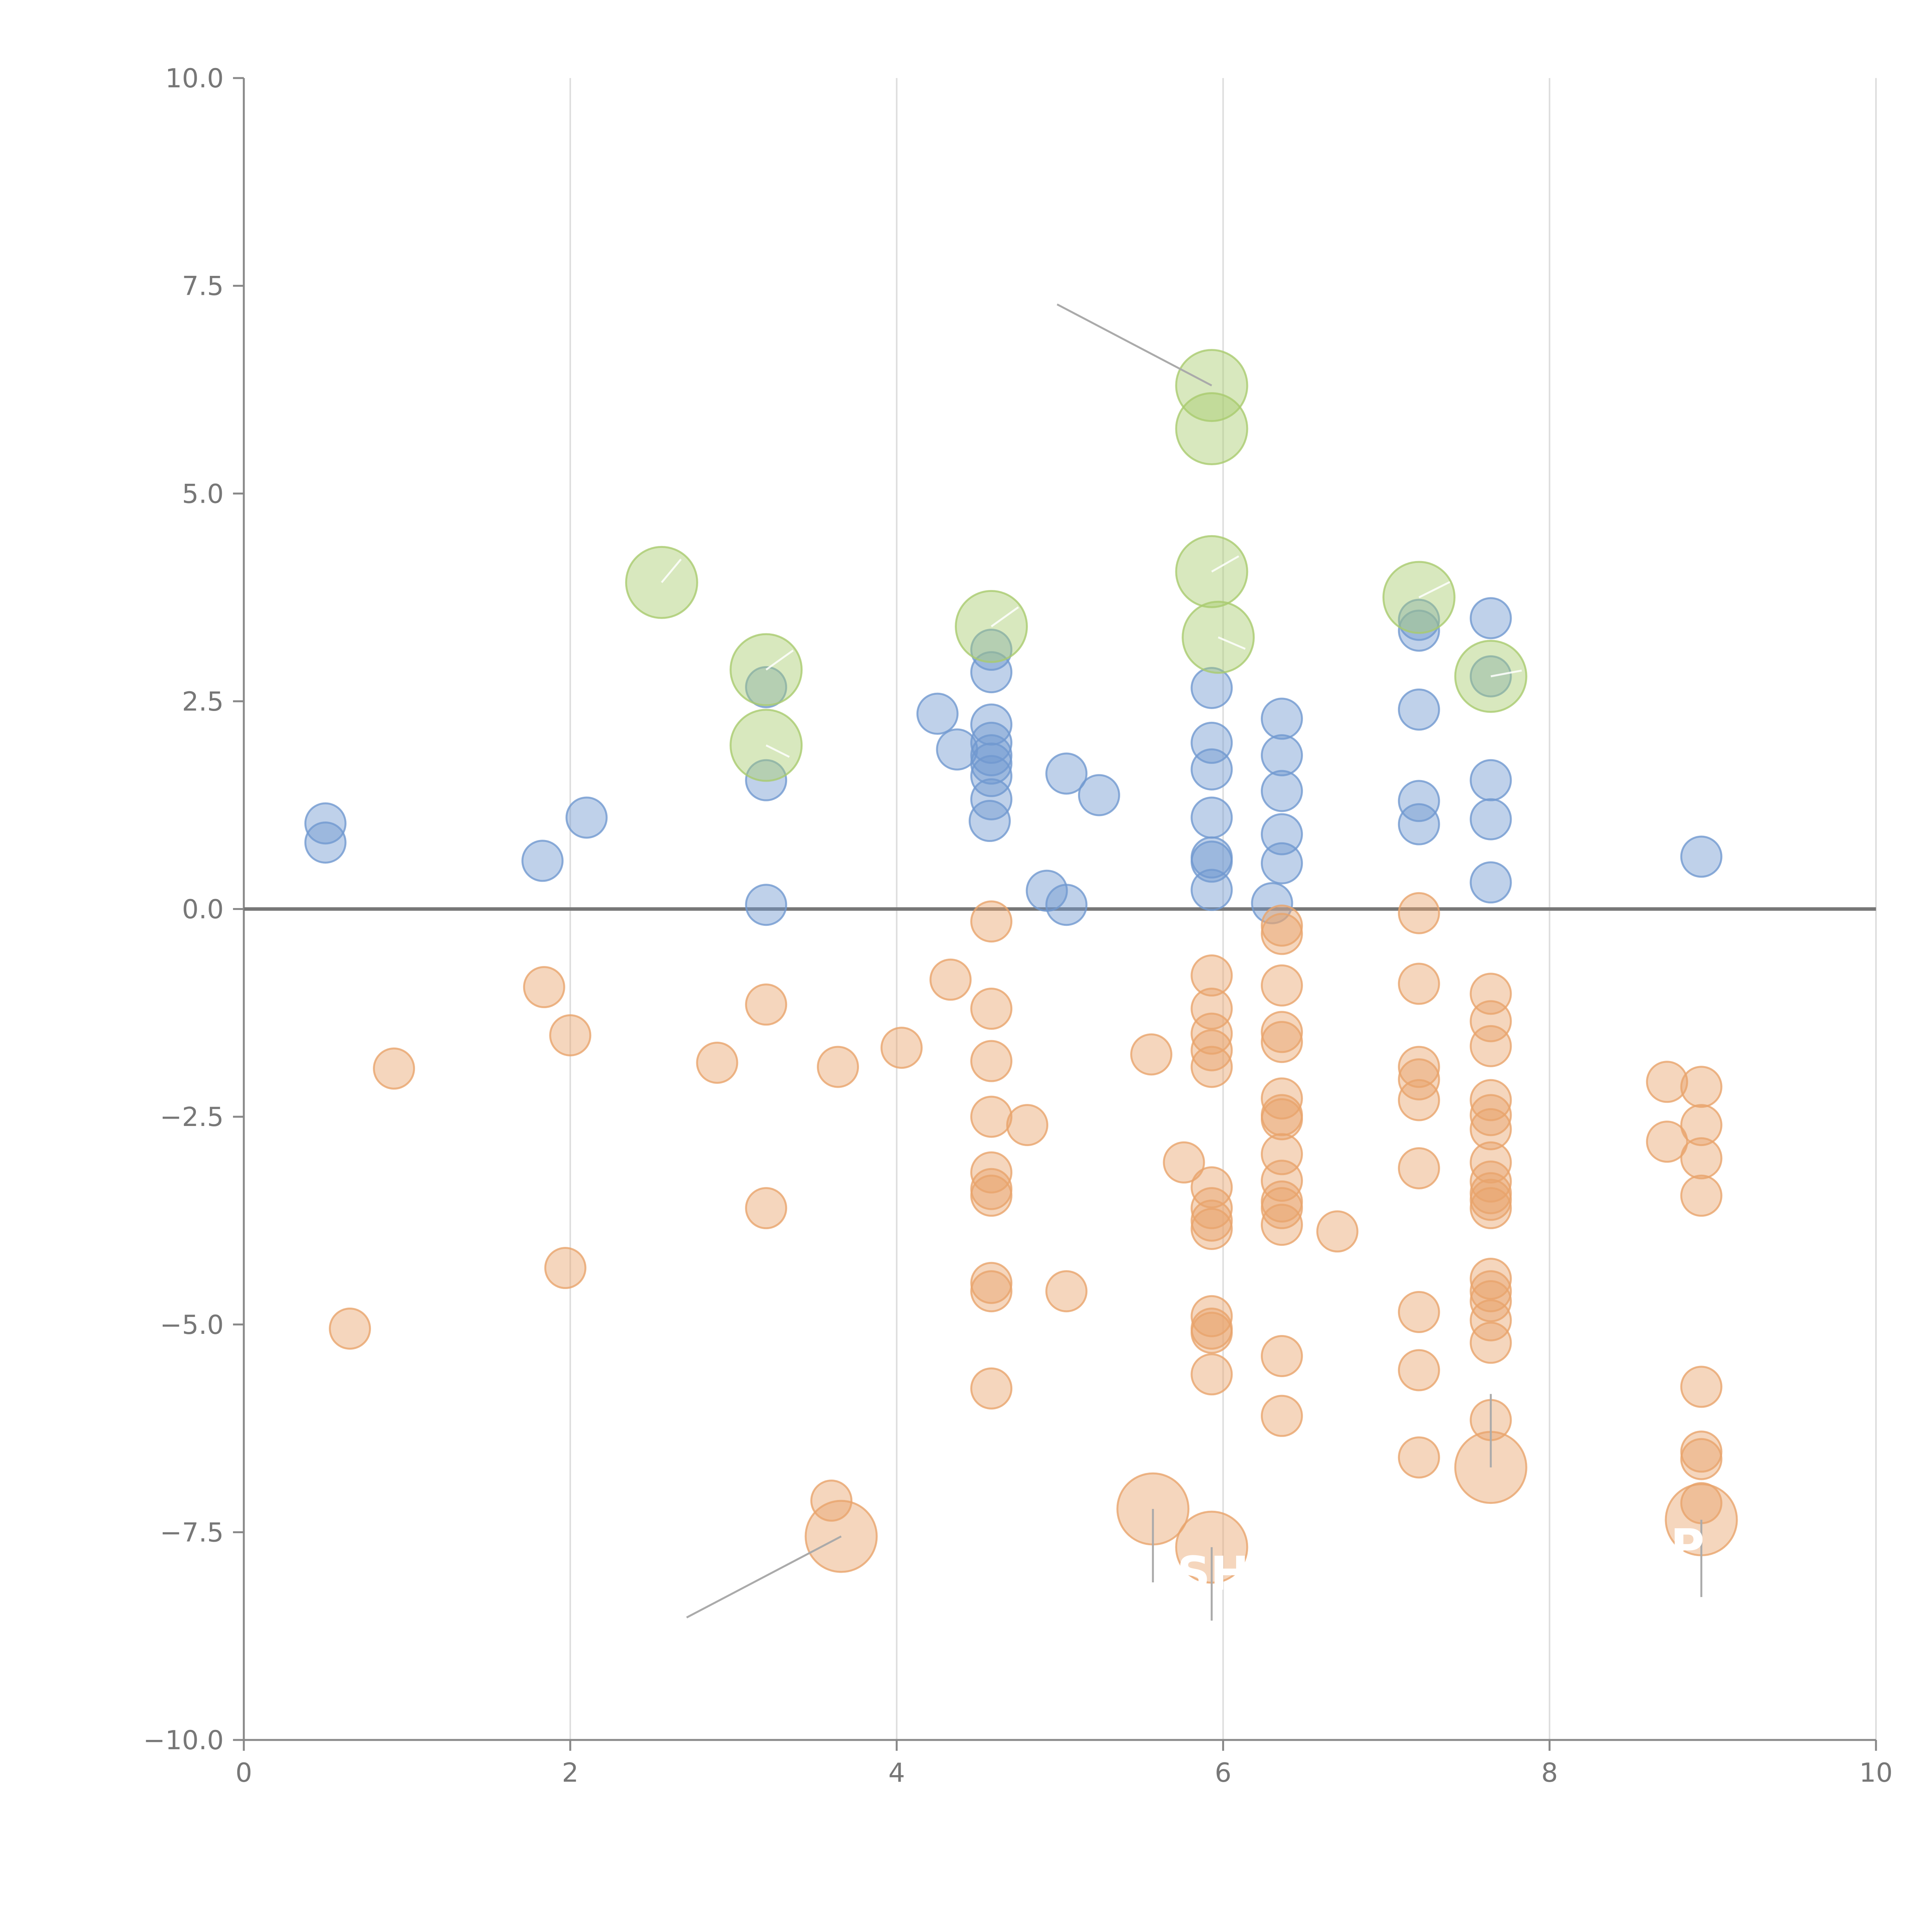 The height and width of the screenshot is (1932, 1932). Describe the element at coordinates (203, 910) in the screenshot. I see `y-tick-label: 0.0` at that location.